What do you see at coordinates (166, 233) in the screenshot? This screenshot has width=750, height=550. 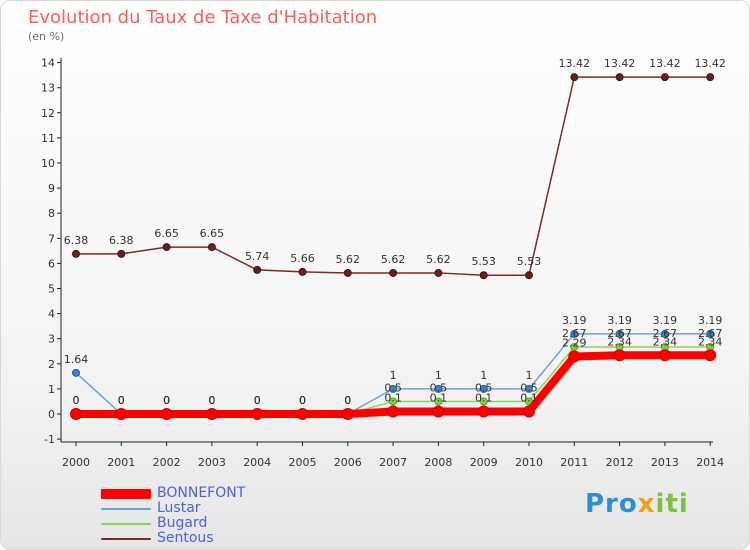 I see `data-label-sentous: 6.65` at bounding box center [166, 233].